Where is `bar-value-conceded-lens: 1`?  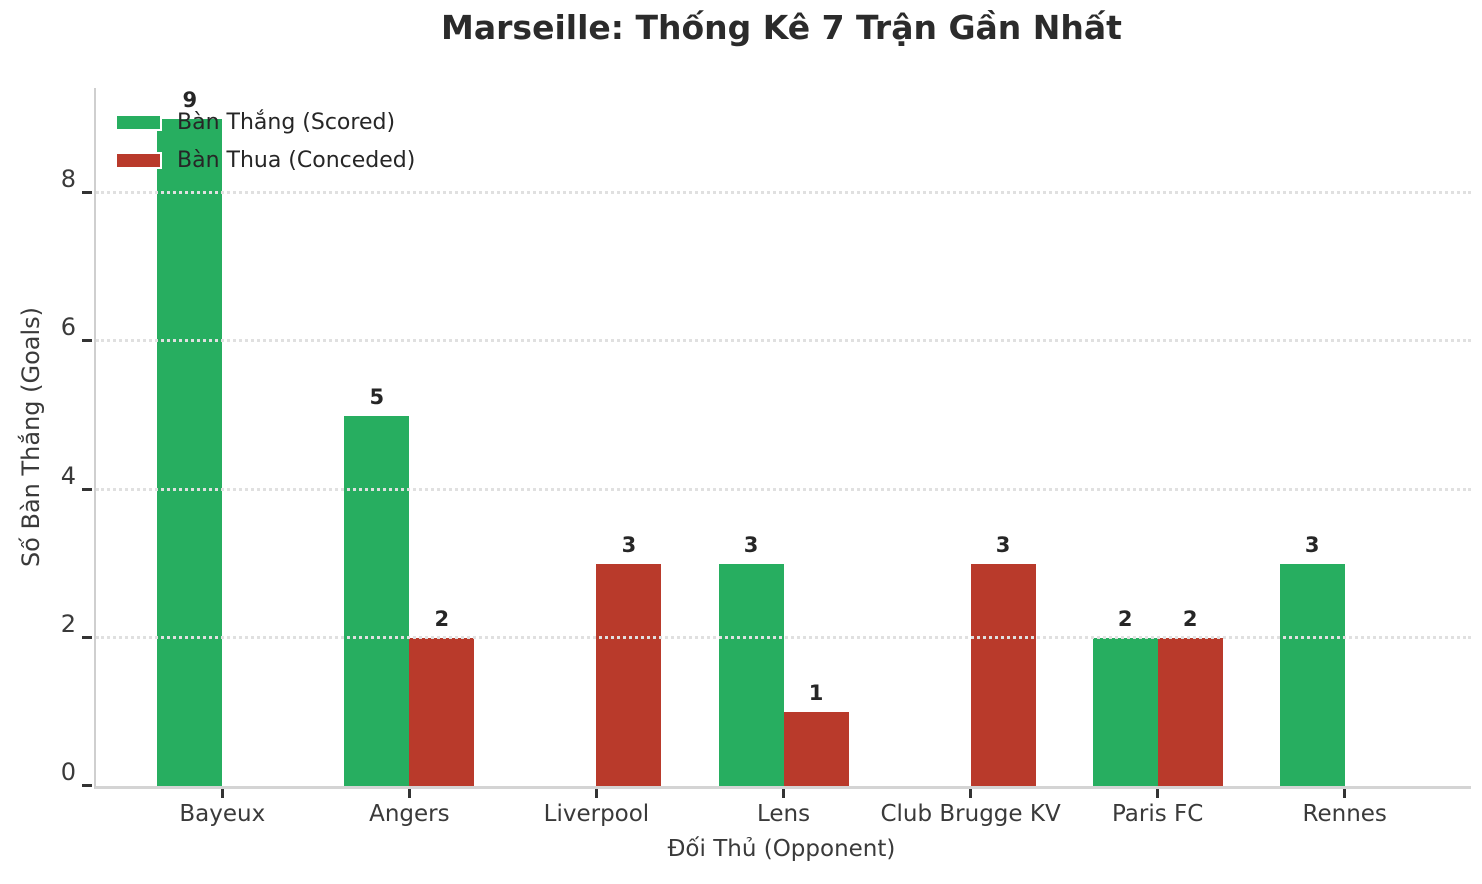
bar-value-conceded-lens: 1 is located at coordinates (816, 693).